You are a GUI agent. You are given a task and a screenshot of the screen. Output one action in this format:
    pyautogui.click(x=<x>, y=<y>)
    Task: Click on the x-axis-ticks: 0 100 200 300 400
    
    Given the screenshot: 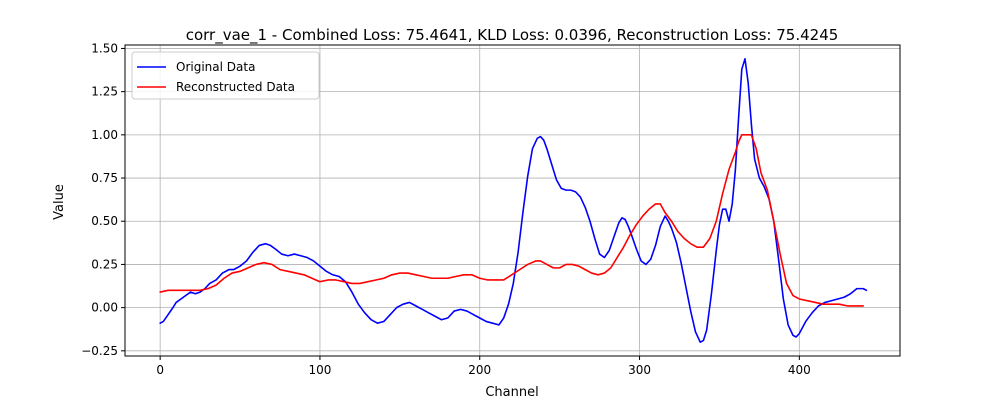 What is the action you would take?
    pyautogui.click(x=483, y=366)
    